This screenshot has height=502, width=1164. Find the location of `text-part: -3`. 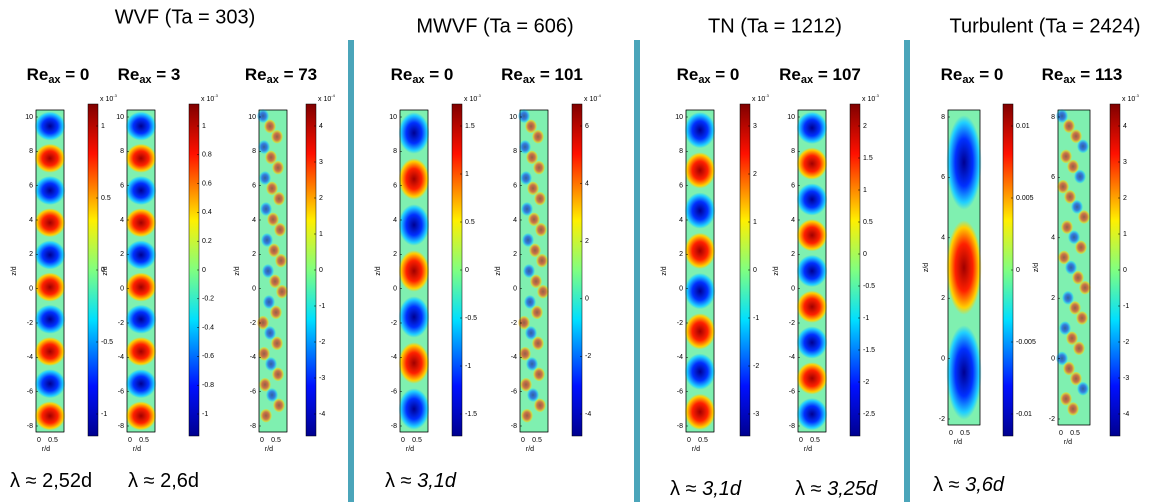

text-part: -3 is located at coordinates (1137, 95).